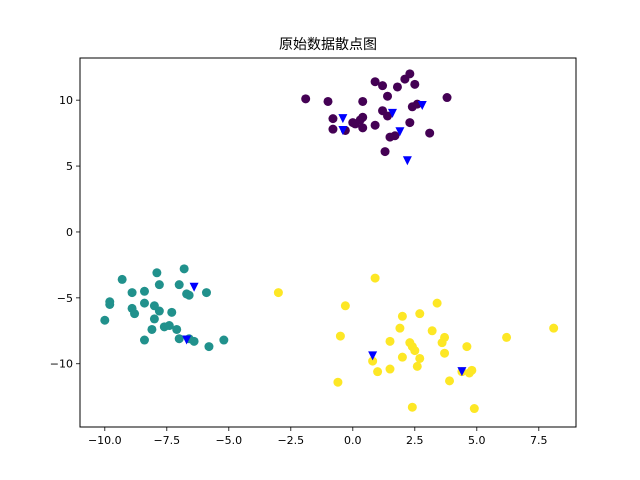 The width and height of the screenshot is (640, 480). Describe the element at coordinates (69, 166) in the screenshot. I see `y-tick-label-3: 5` at that location.